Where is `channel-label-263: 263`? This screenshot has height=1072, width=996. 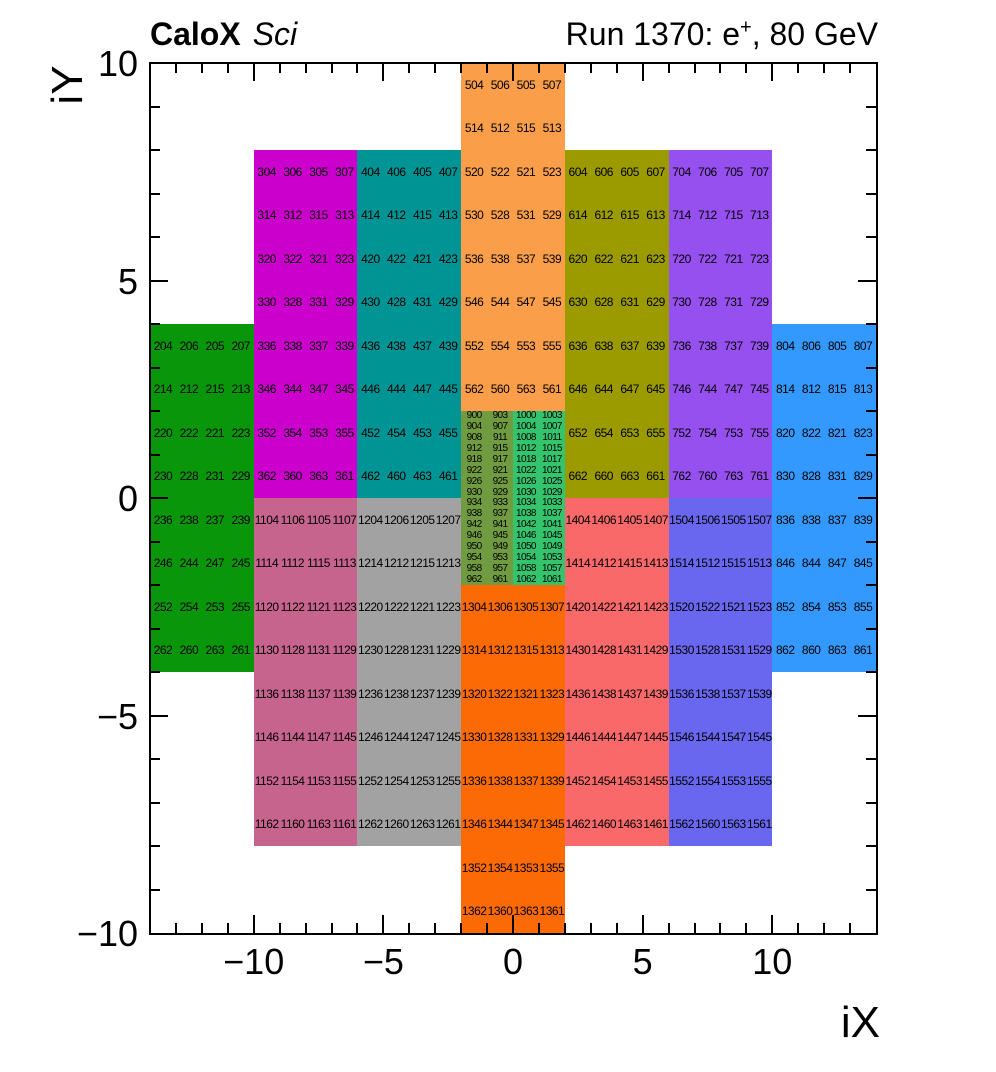 channel-label-263: 263 is located at coordinates (215, 650).